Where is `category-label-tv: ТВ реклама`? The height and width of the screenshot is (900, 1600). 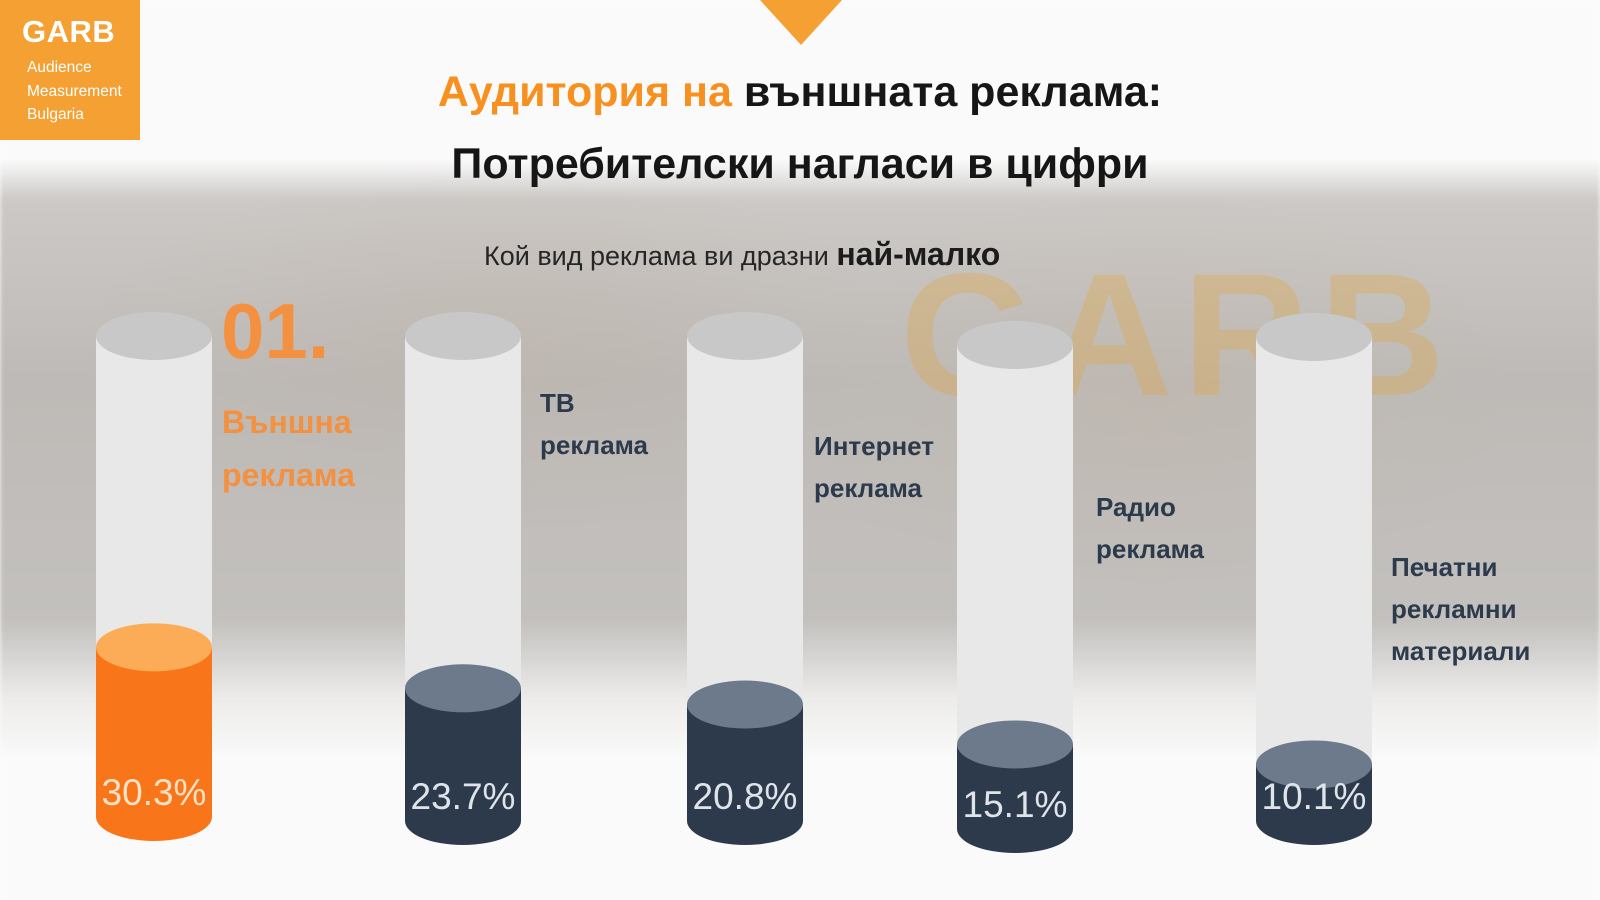
category-label-tv: ТВ реклама is located at coordinates (594, 424).